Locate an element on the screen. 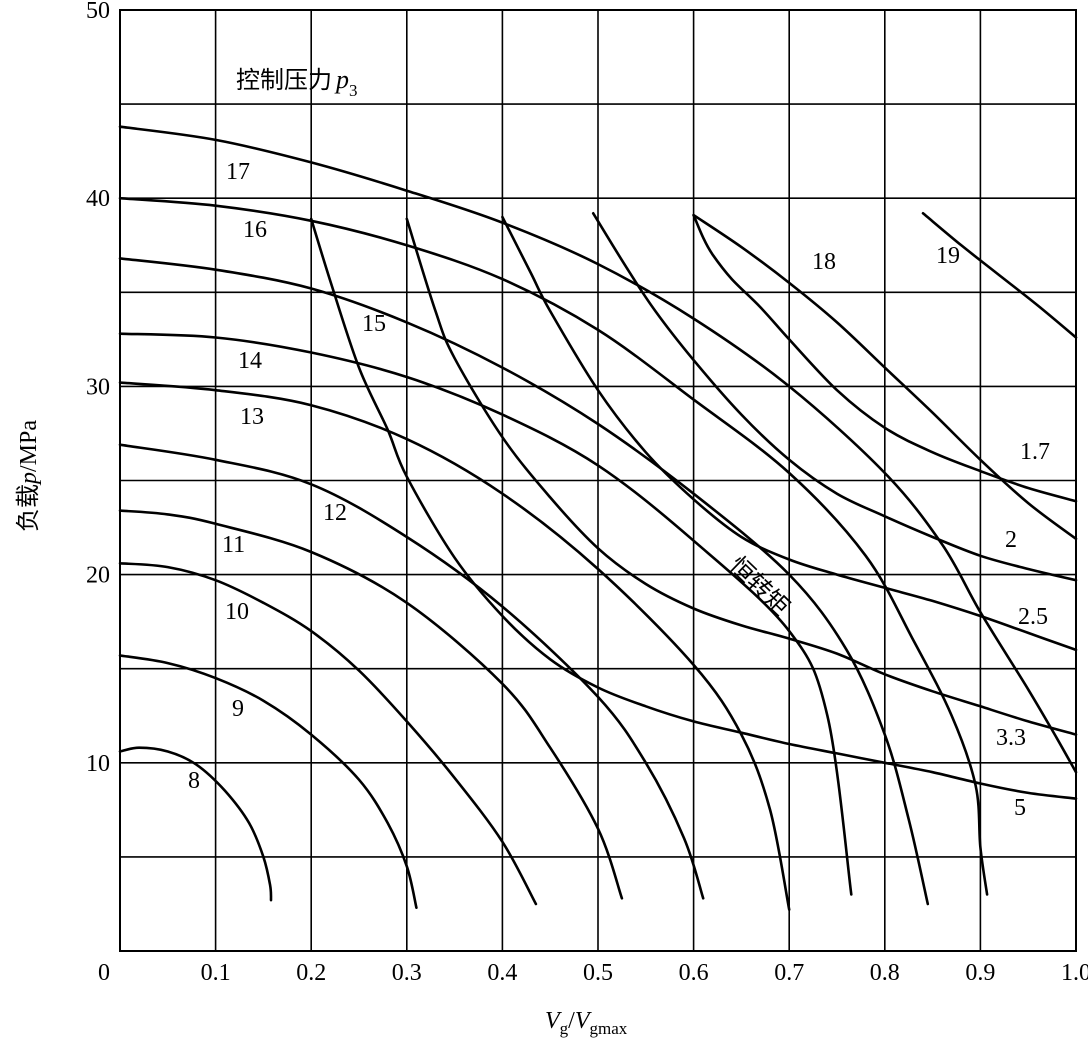  y-tick-label: 10 is located at coordinates (98, 764).